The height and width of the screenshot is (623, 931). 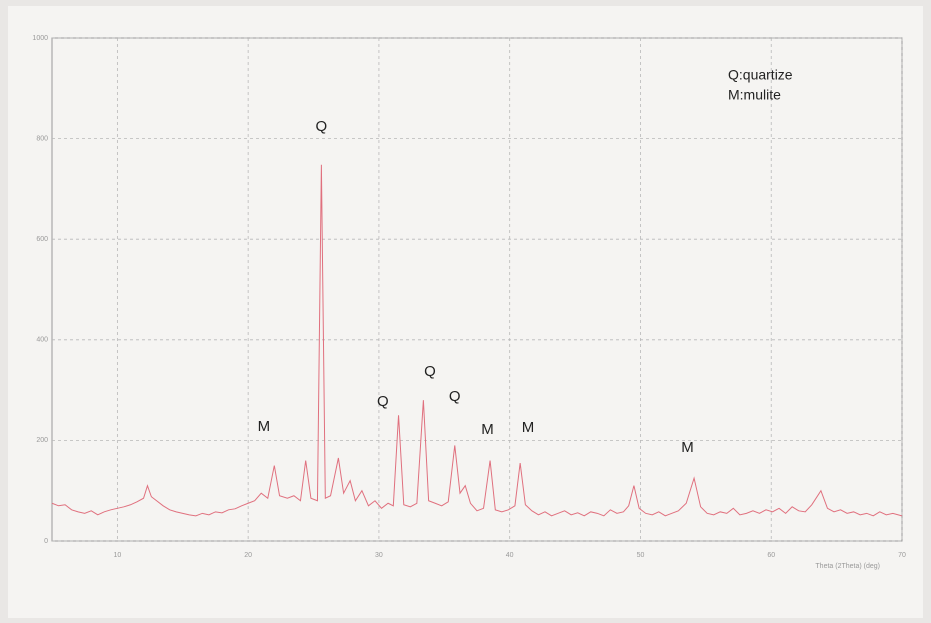 What do you see at coordinates (902, 555) in the screenshot?
I see `x-tick-label: 70` at bounding box center [902, 555].